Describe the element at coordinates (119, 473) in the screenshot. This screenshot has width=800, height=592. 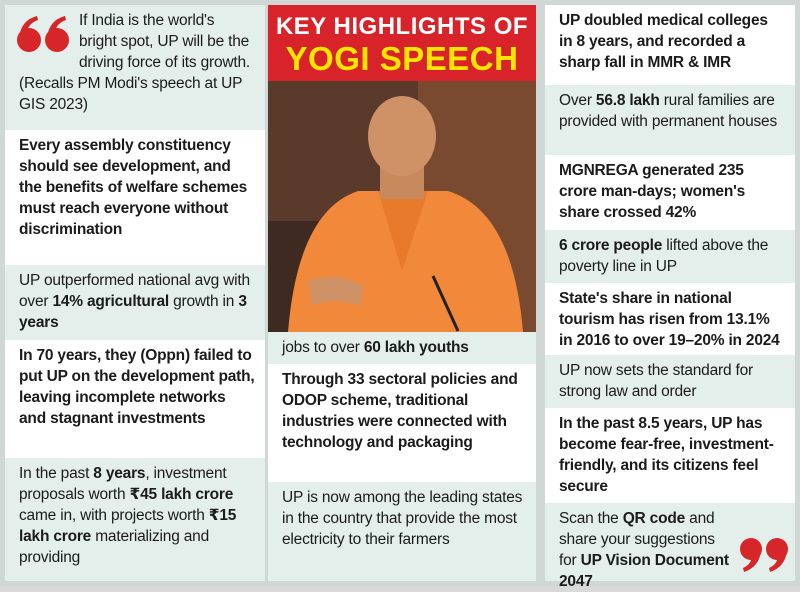
I see `text: 8 years` at that location.